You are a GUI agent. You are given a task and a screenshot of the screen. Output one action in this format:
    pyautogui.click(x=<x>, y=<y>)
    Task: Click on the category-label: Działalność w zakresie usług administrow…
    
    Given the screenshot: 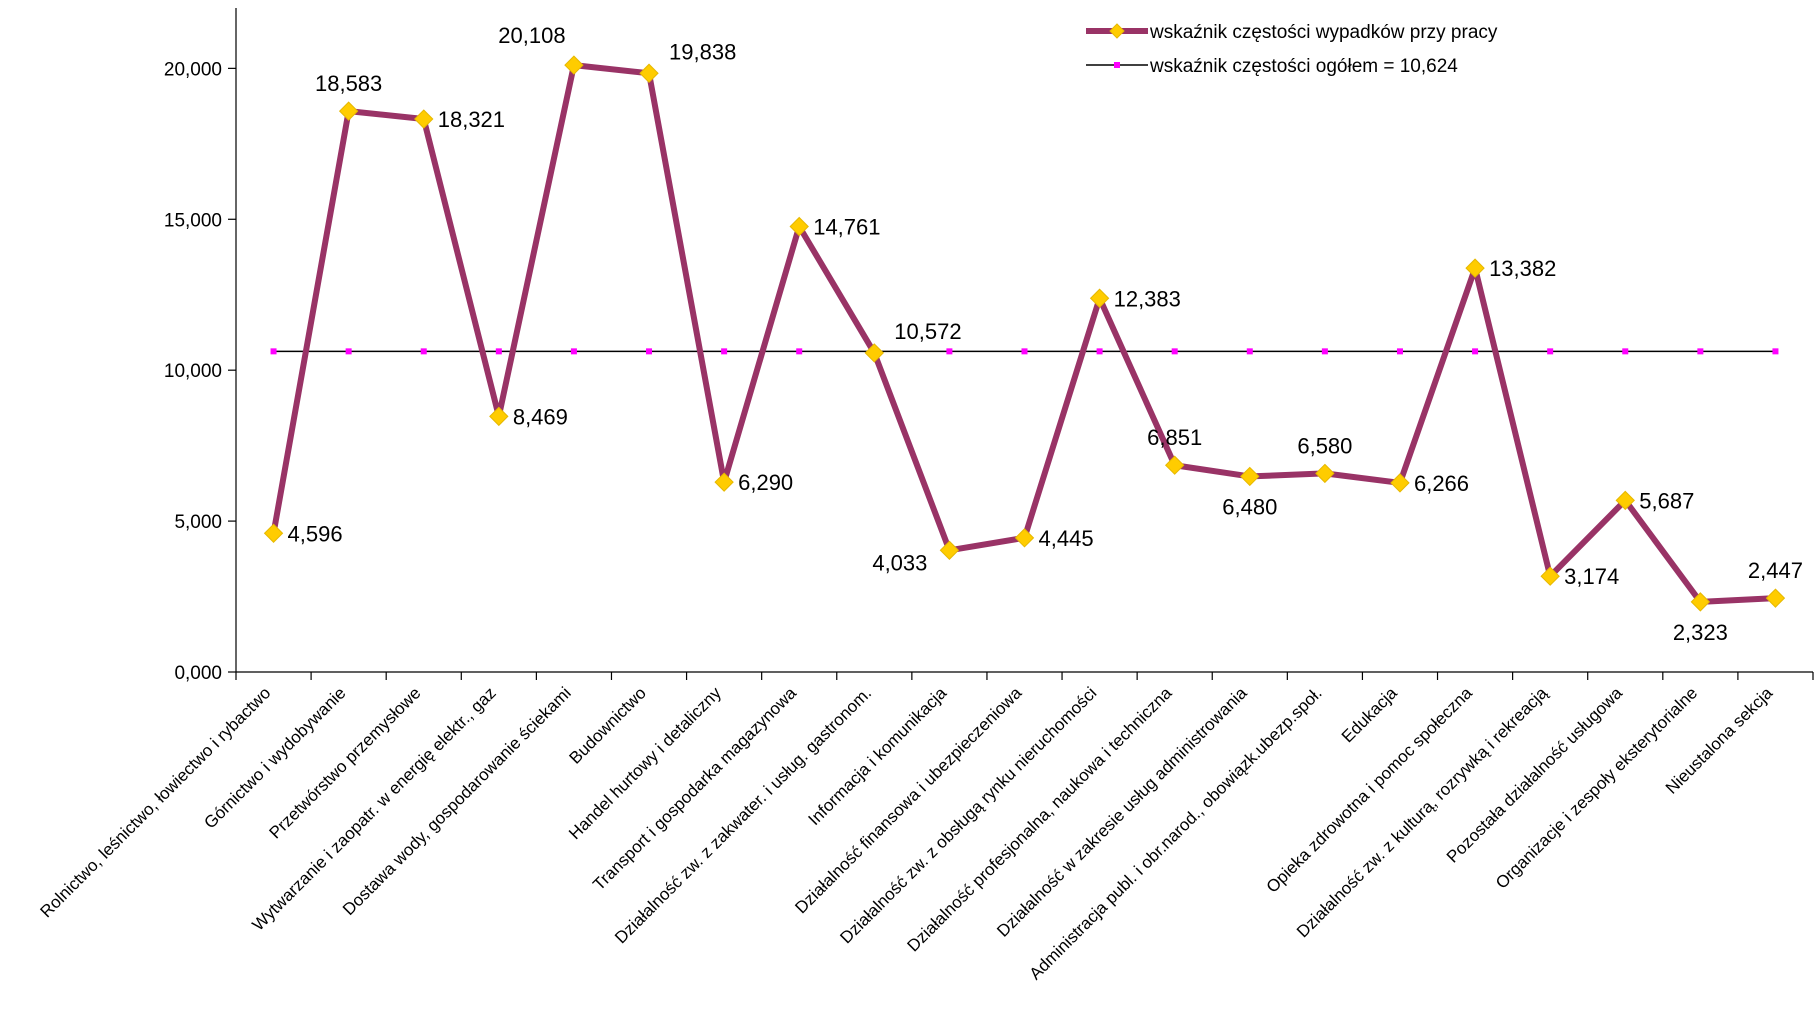 What is the action you would take?
    pyautogui.click(x=1122, y=812)
    